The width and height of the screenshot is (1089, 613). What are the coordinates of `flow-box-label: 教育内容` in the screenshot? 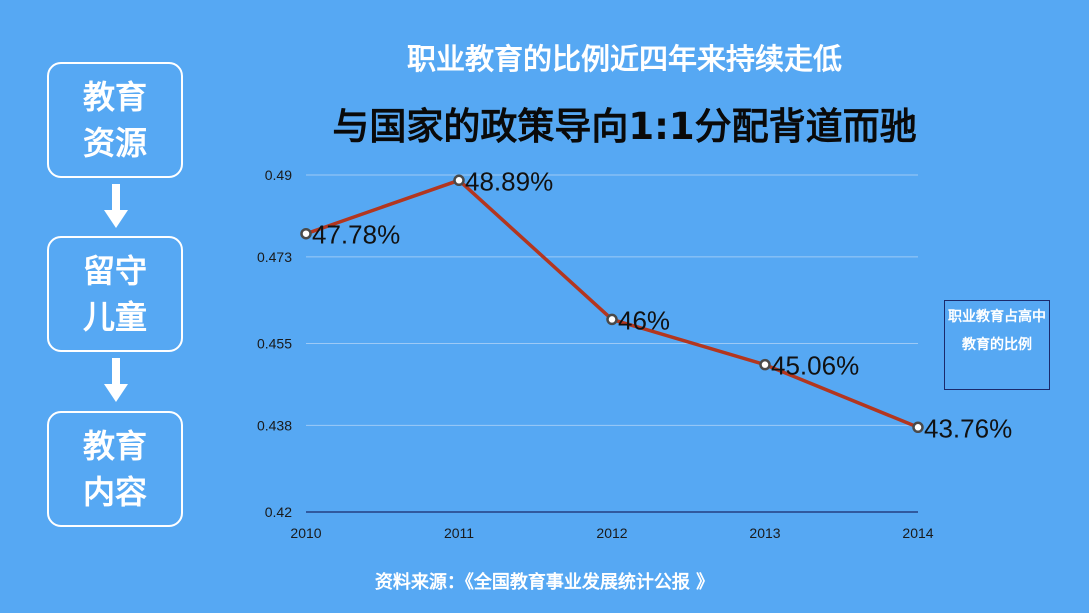 It's located at (114, 469).